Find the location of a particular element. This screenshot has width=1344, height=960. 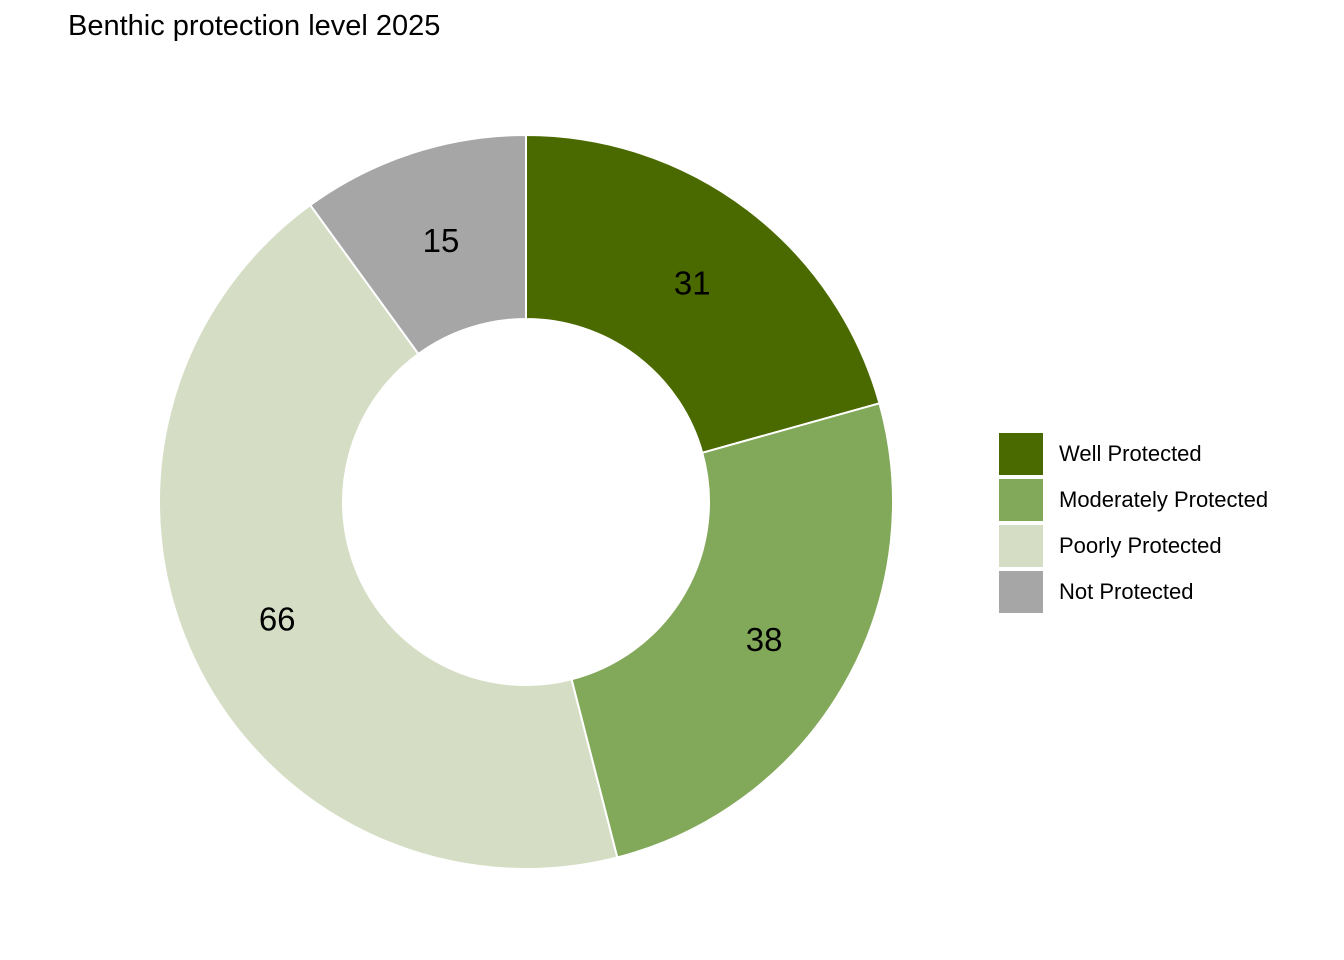

legend-swatch-moderately-protected is located at coordinates (1021, 500).